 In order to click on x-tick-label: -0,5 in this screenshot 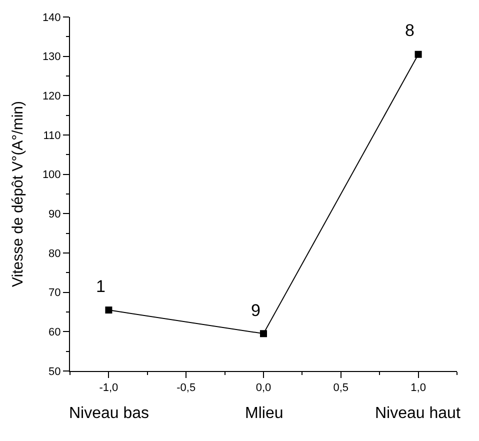, I will do `click(186, 388)`.